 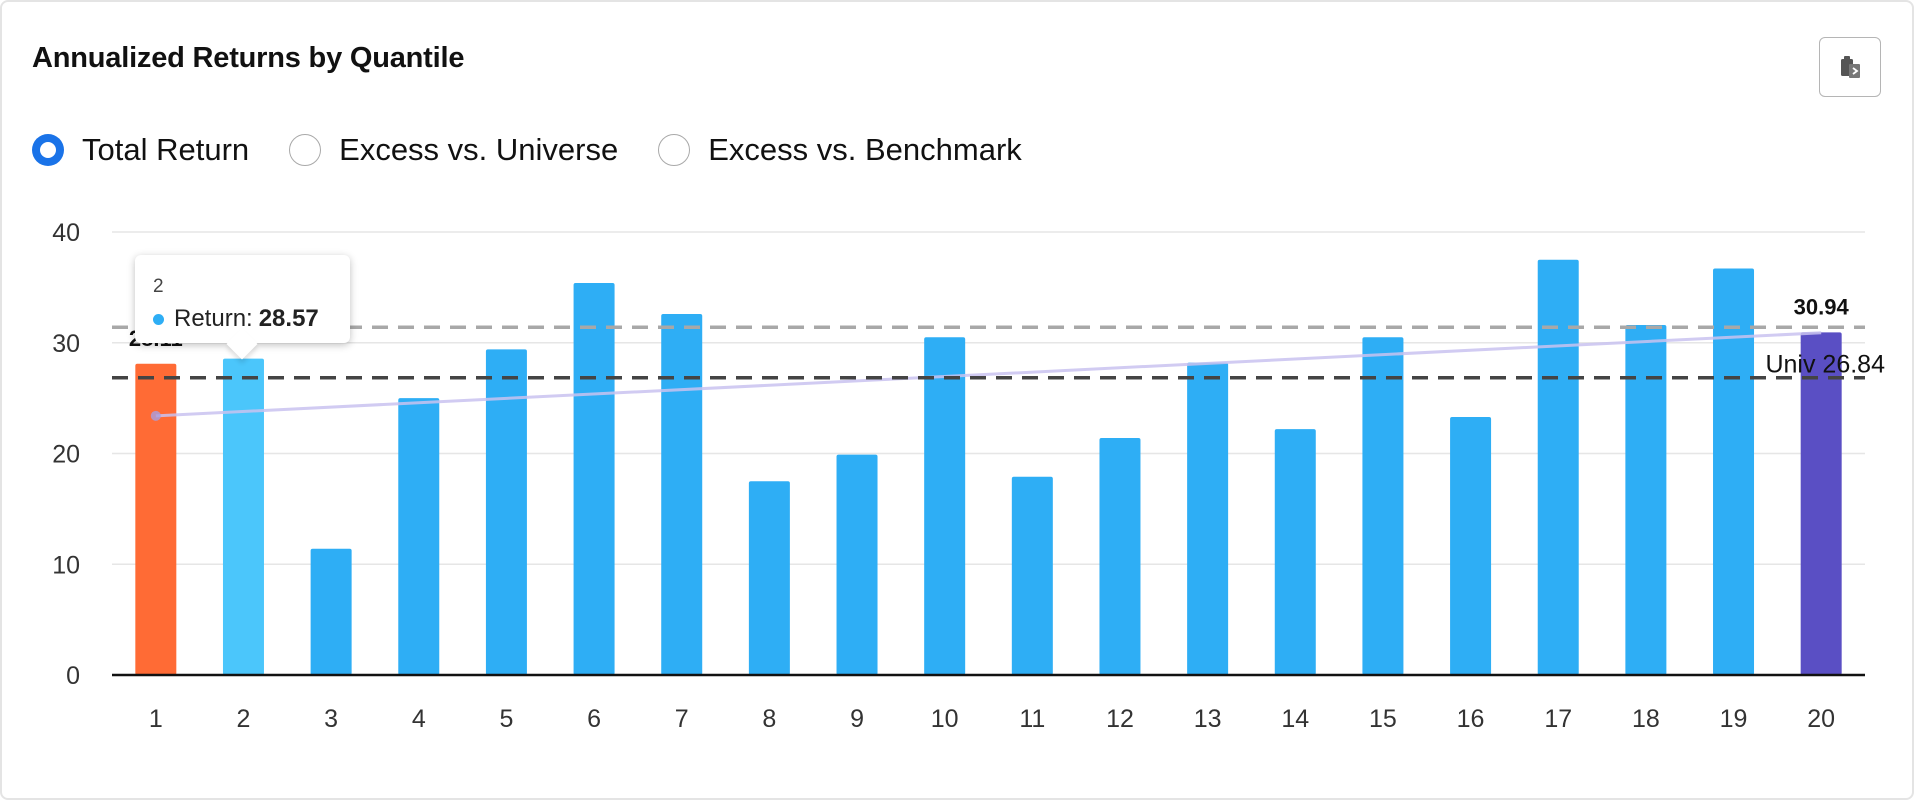 I want to click on y-tick-label: 40, so click(x=66, y=233).